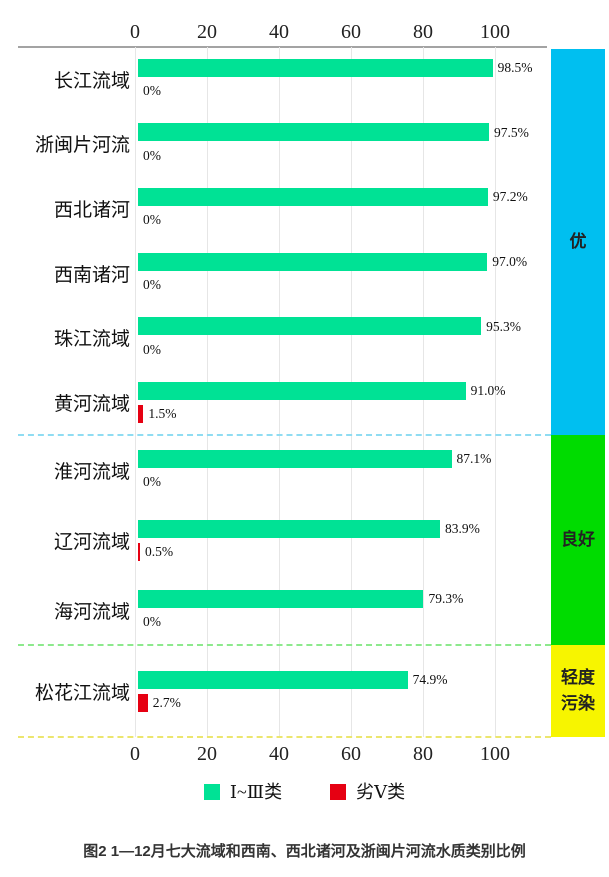  Describe the element at coordinates (430, 679) in the screenshot. I see `value-label-good: 74.9%` at that location.